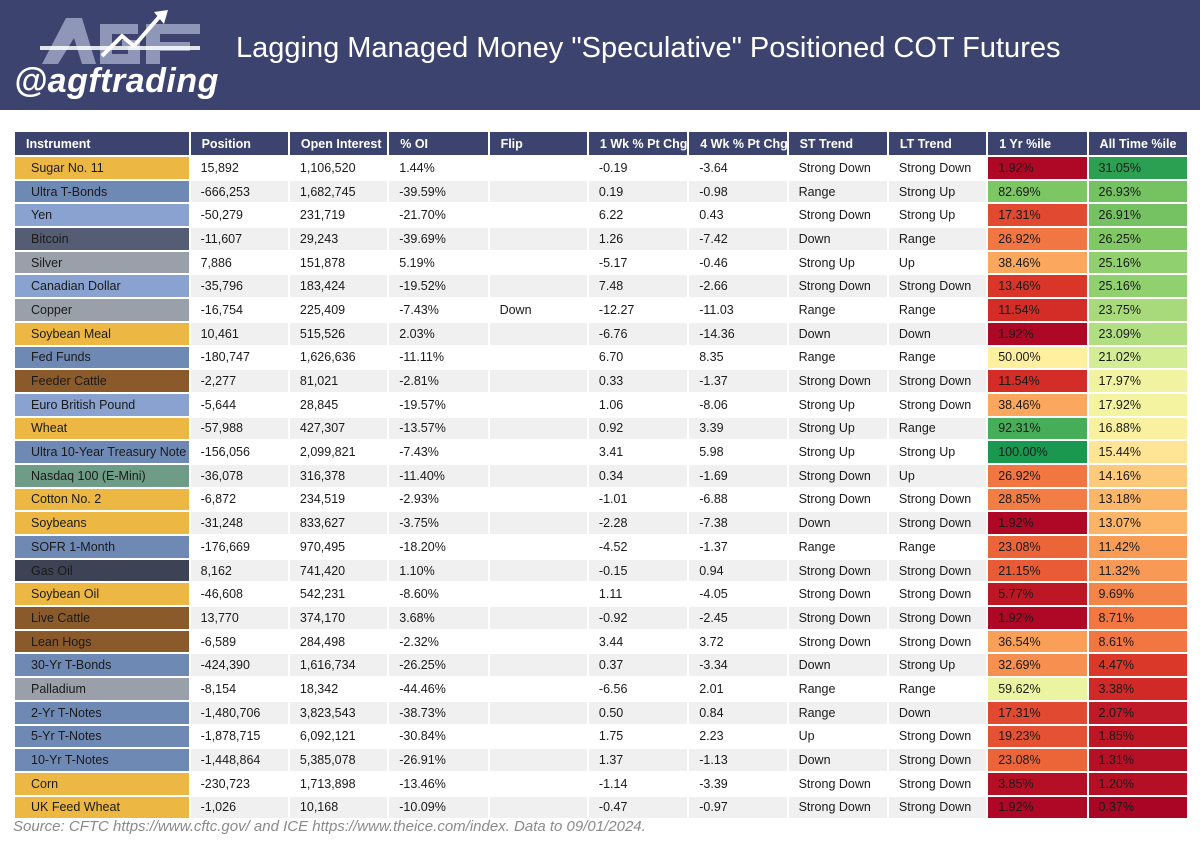 The image size is (1200, 844). What do you see at coordinates (738, 192) in the screenshot?
I see `wk4-change-cell: -0.98` at bounding box center [738, 192].